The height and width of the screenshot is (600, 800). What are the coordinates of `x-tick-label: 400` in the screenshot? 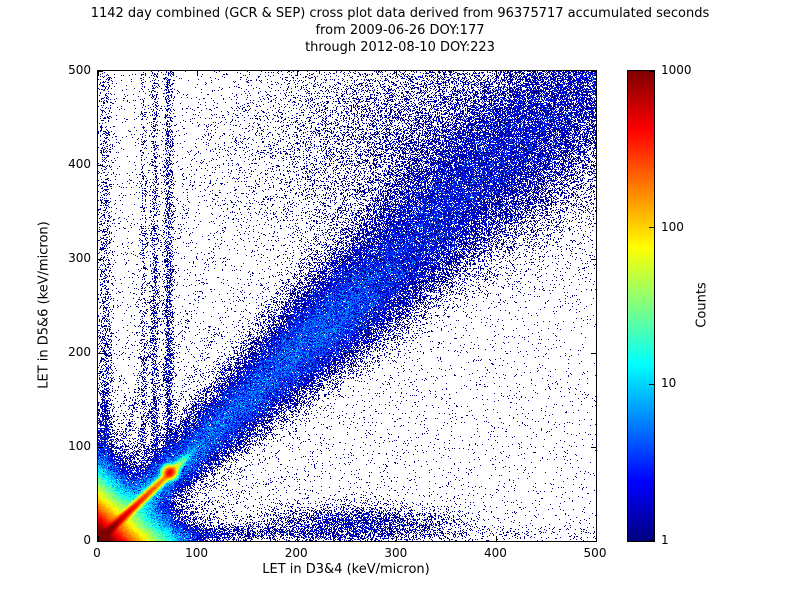 It's located at (495, 553).